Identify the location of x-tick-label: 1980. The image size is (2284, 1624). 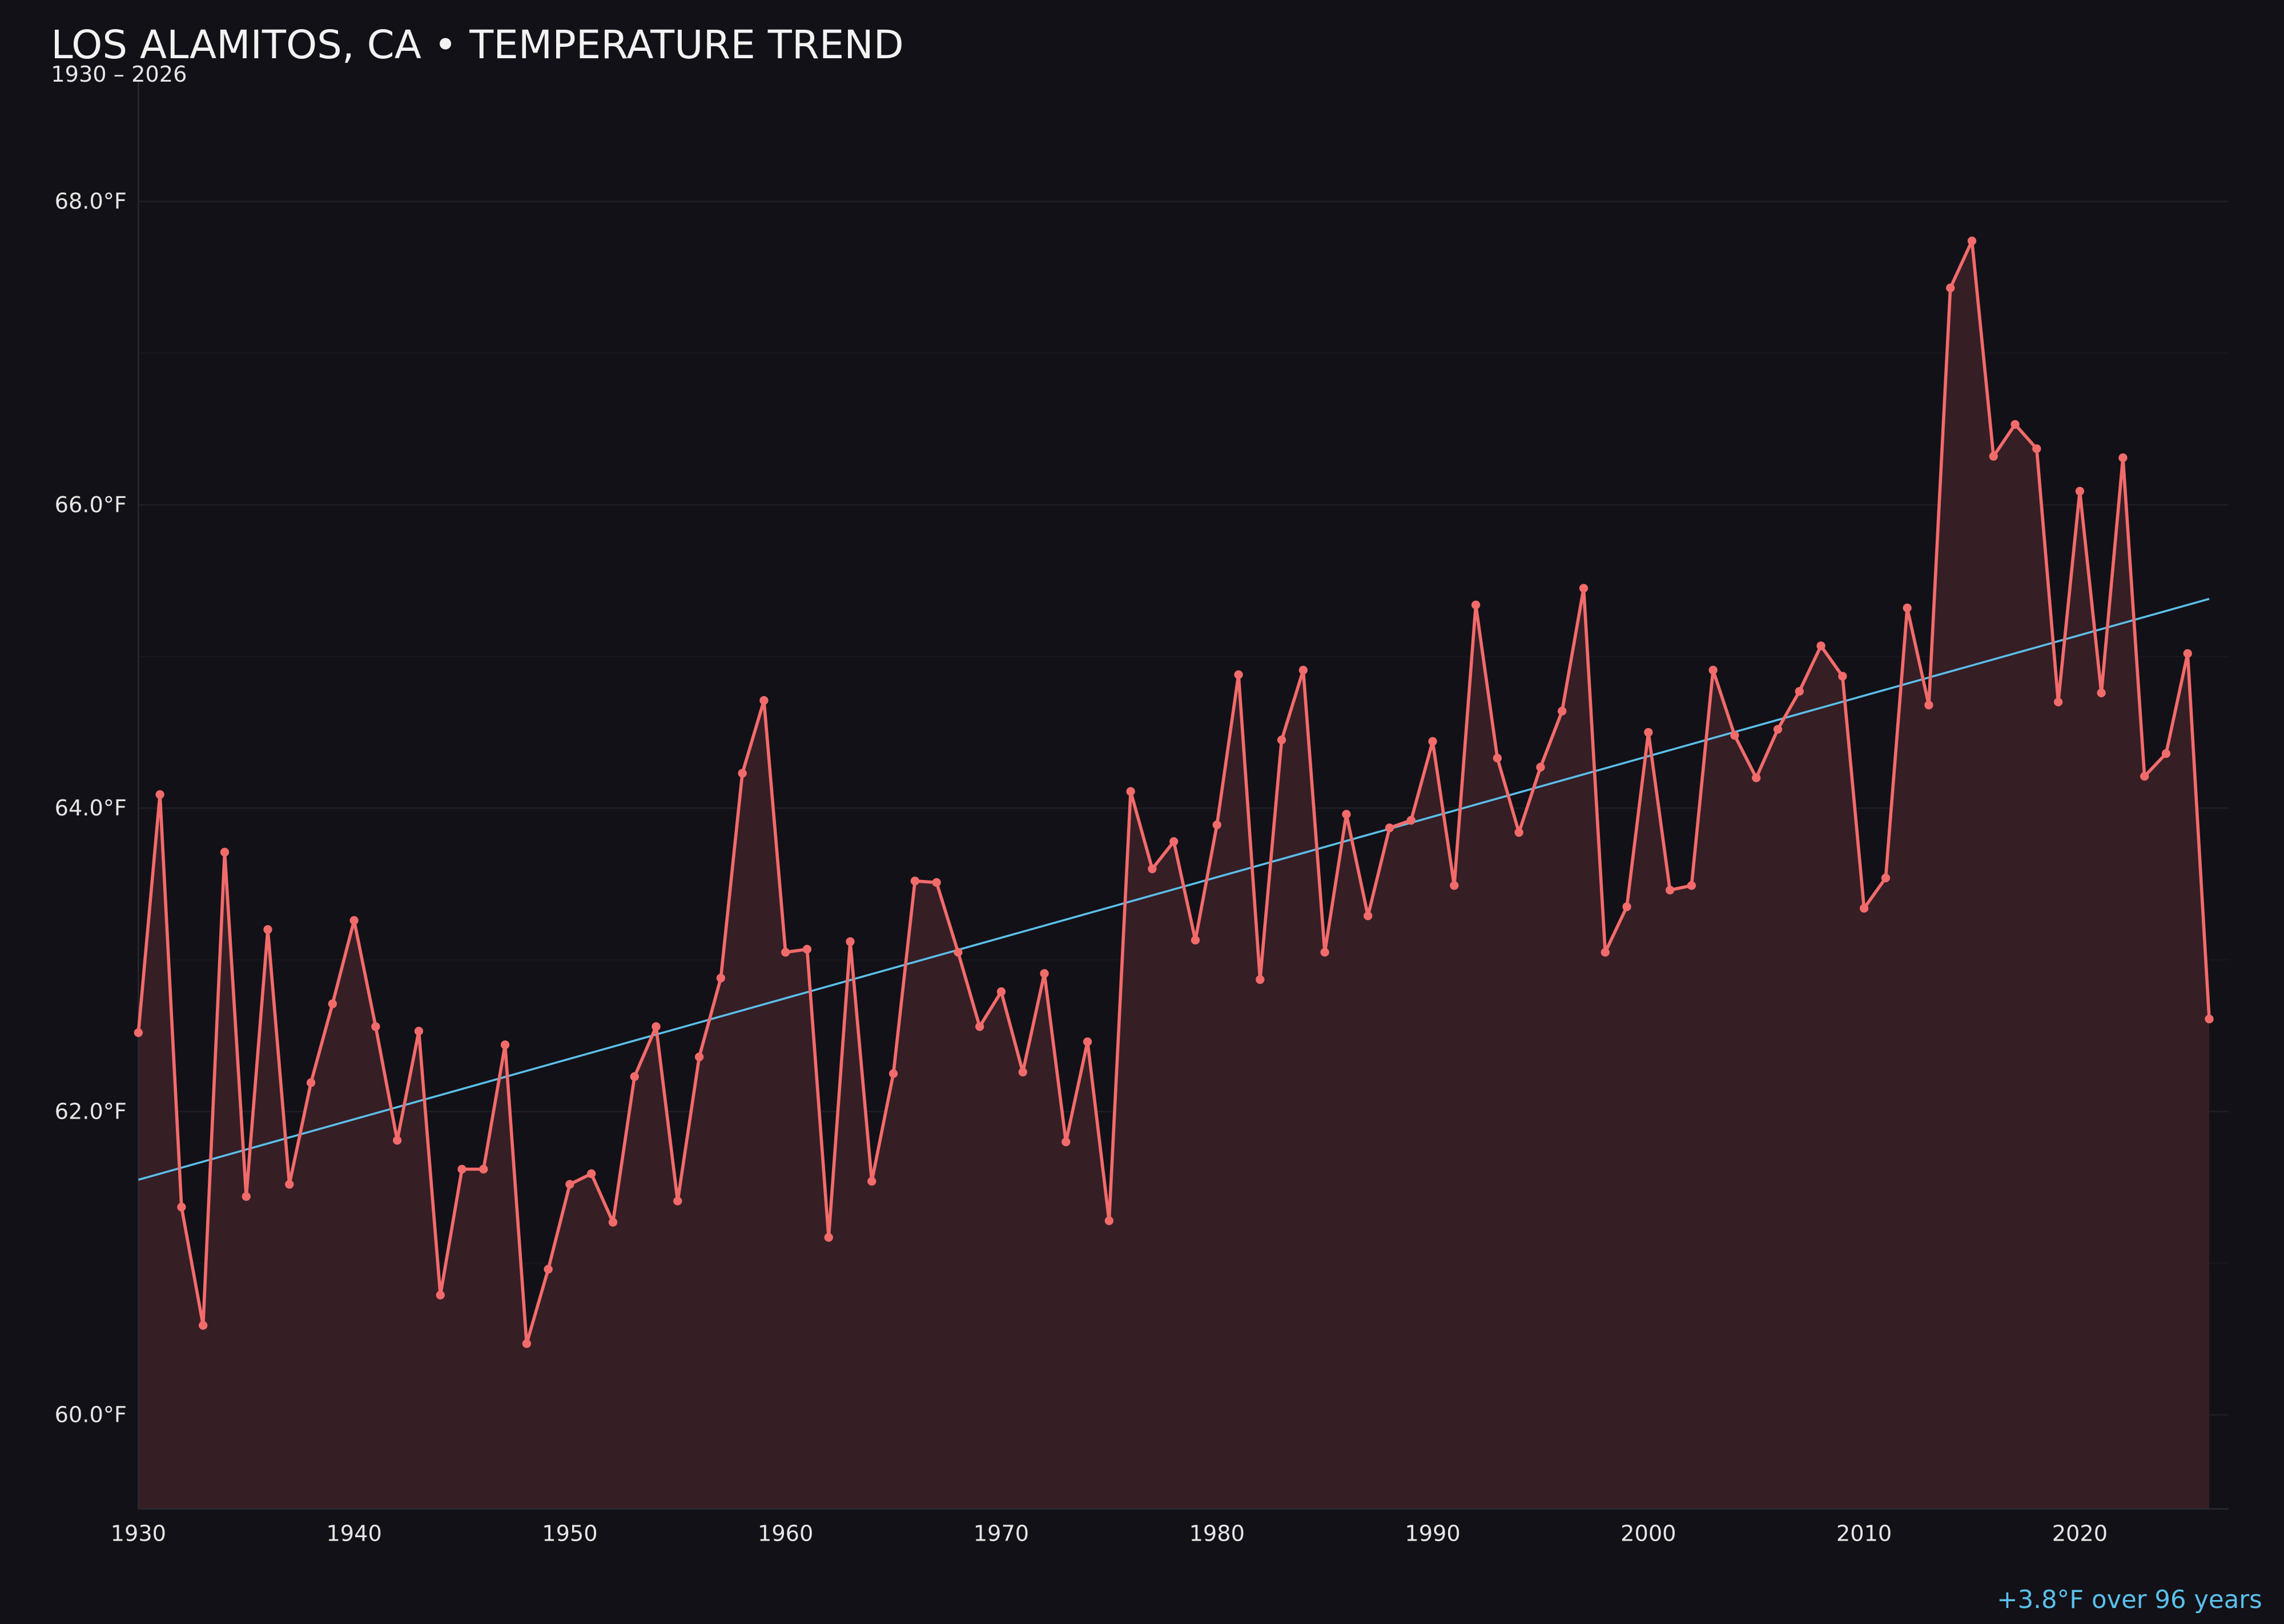
(1217, 1534).